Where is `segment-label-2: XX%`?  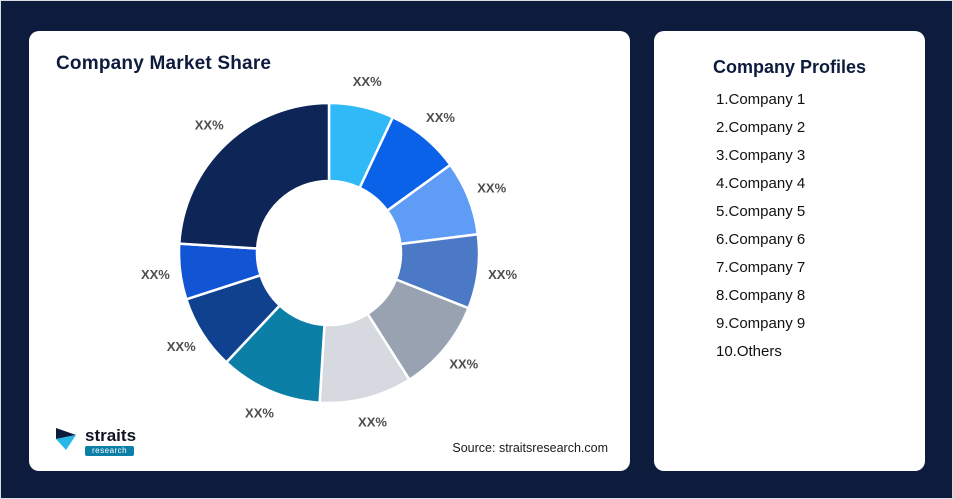 segment-label-2: XX% is located at coordinates (440, 117).